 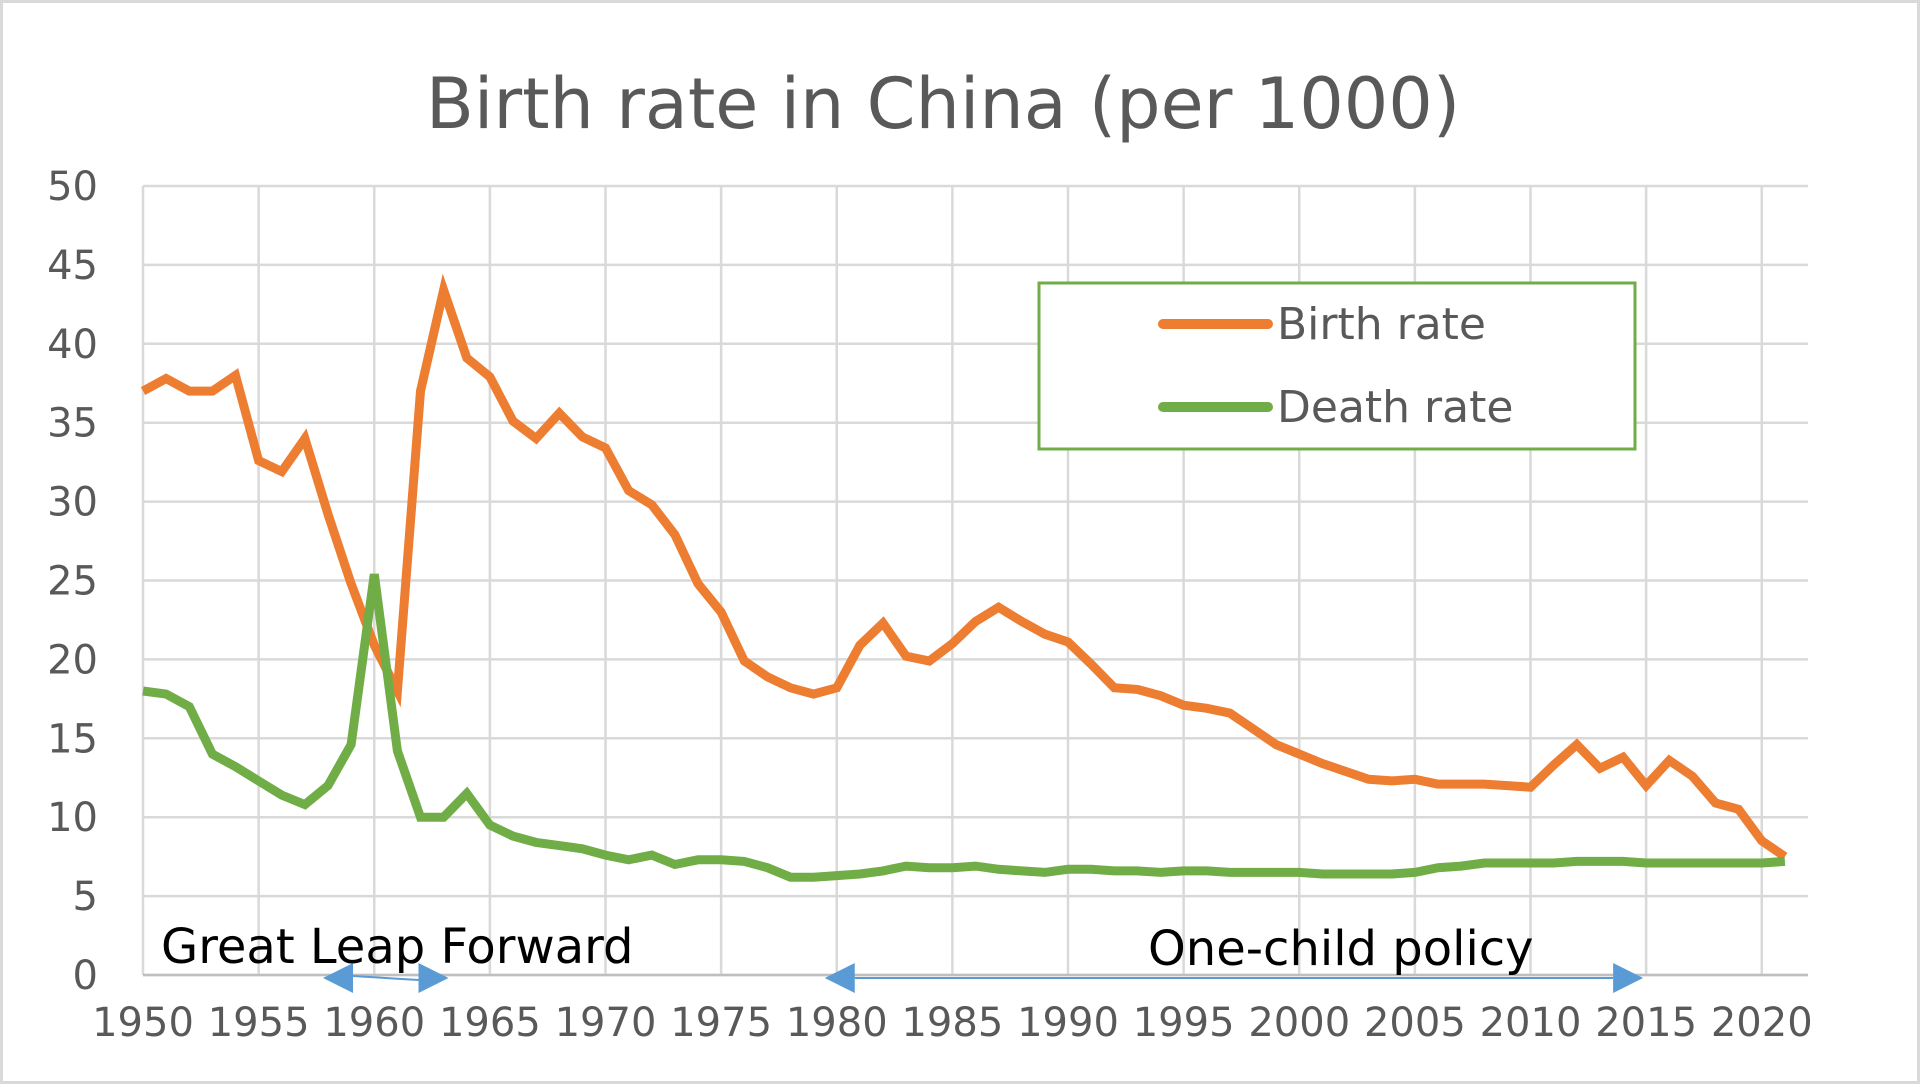 What do you see at coordinates (72, 266) in the screenshot?
I see `y-tick-label: 45` at bounding box center [72, 266].